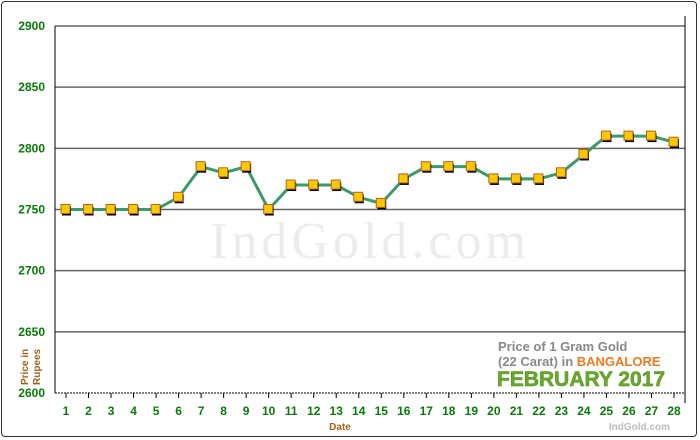  What do you see at coordinates (562, 411) in the screenshot?
I see `x-tick-label: 23` at bounding box center [562, 411].